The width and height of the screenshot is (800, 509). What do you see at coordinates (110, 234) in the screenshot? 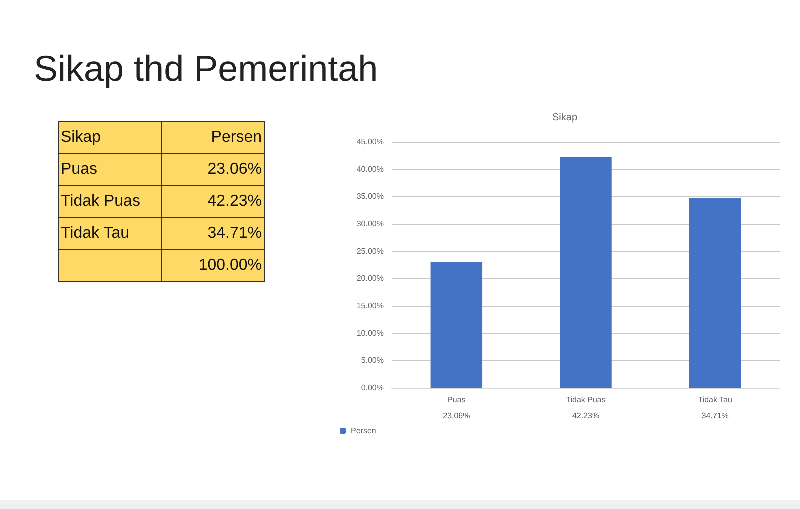
I see `text: Tidak Tau` at bounding box center [110, 234].